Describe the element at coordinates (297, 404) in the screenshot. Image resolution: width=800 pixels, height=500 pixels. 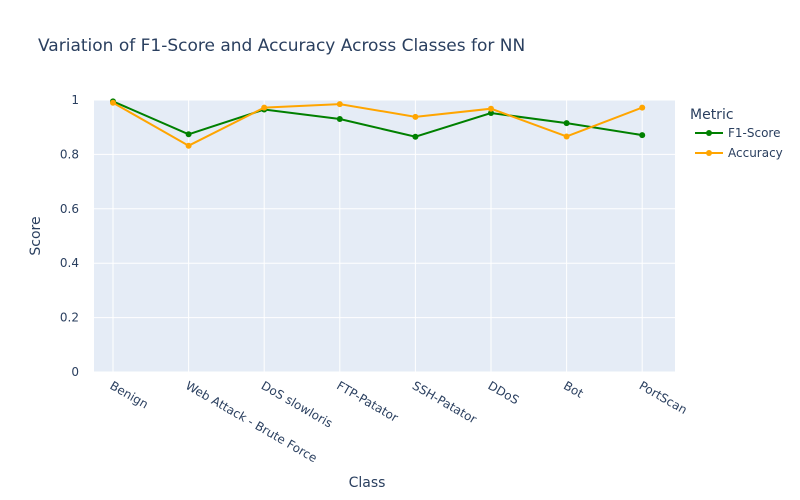
I see `x-tick-label: DoS slowloris` at that location.